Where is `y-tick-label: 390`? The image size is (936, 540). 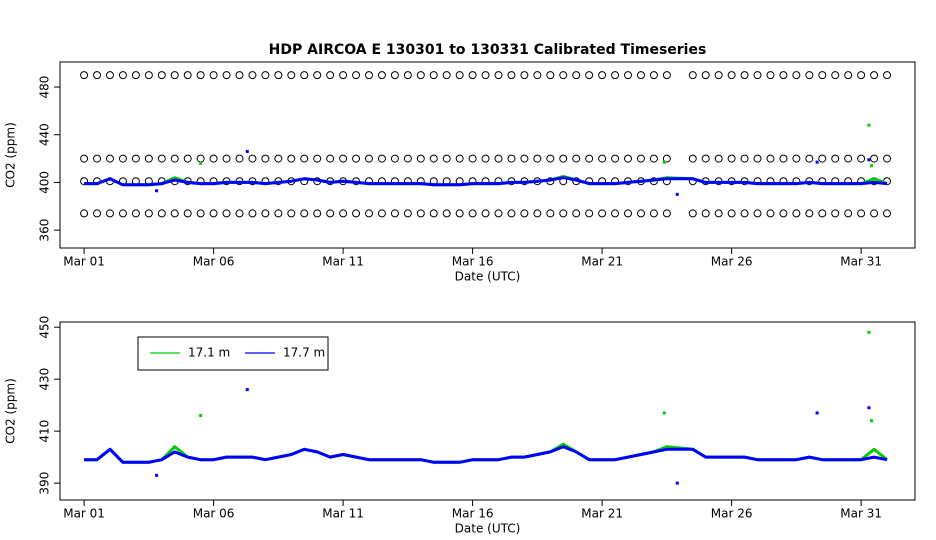 y-tick-label: 390 is located at coordinates (45, 483).